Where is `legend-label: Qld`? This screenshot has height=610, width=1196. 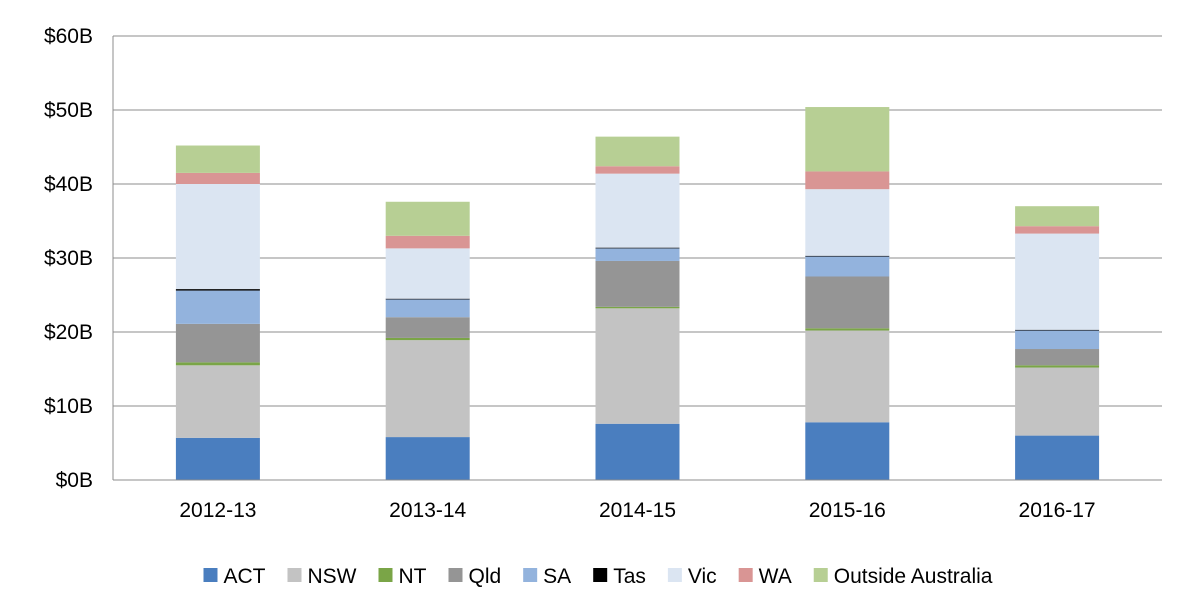 legend-label: Qld is located at coordinates (484, 576).